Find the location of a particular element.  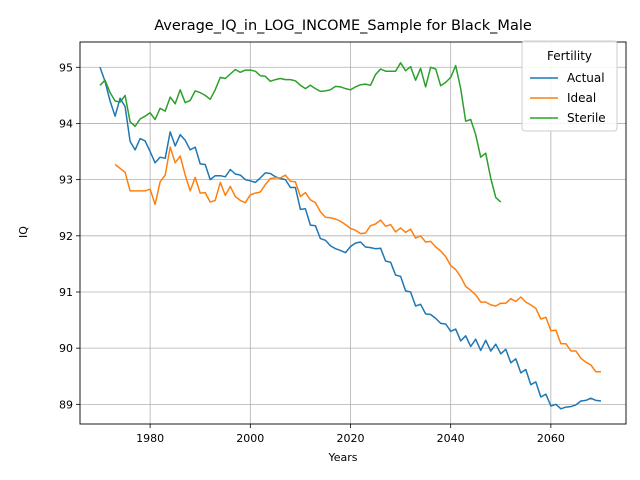

legend: Fertility Actual Ideal Sterile is located at coordinates (569, 86).